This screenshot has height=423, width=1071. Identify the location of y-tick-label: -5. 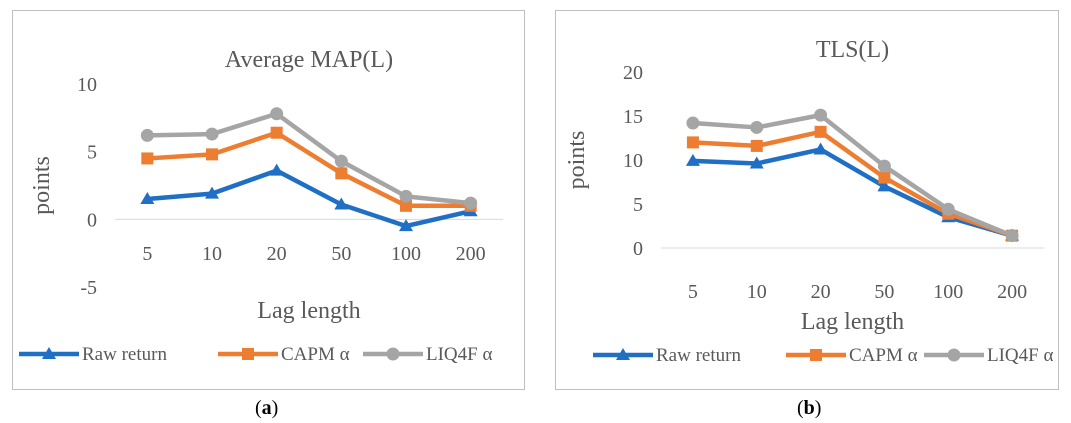
(88, 288).